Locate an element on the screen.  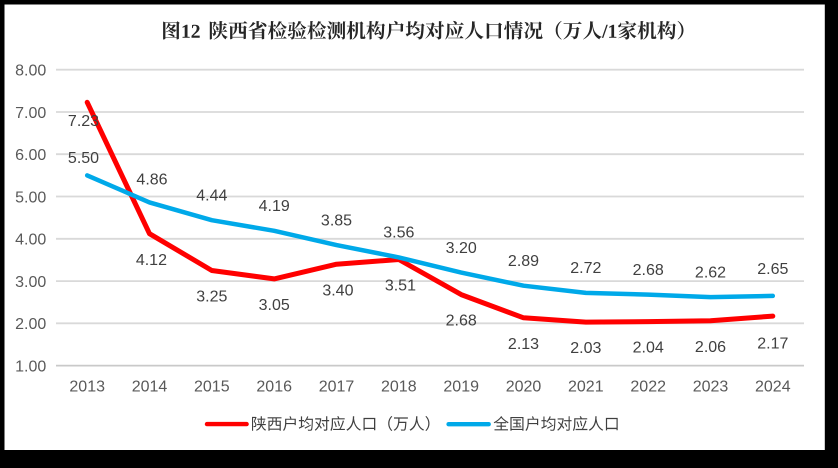
svg-text: 5.00 is located at coordinates (30, 197).